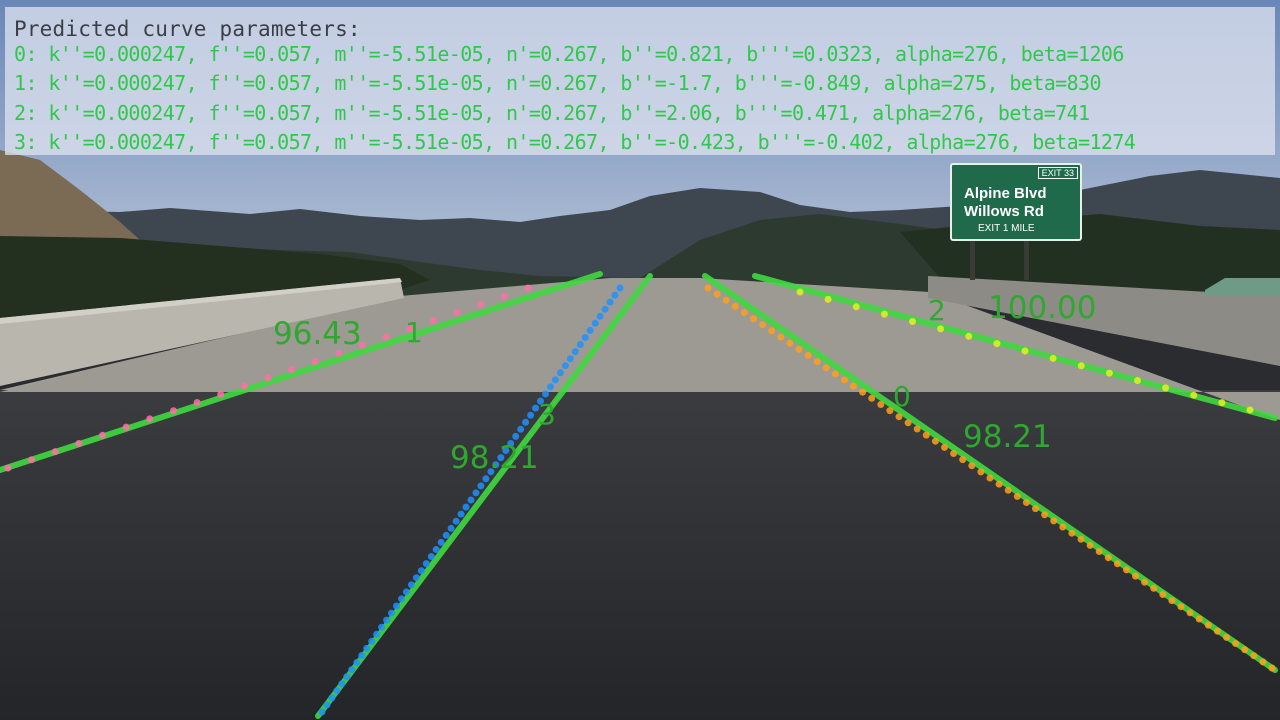 This screenshot has height=720, width=1280. I want to click on left-barrier, so click(202, 332).